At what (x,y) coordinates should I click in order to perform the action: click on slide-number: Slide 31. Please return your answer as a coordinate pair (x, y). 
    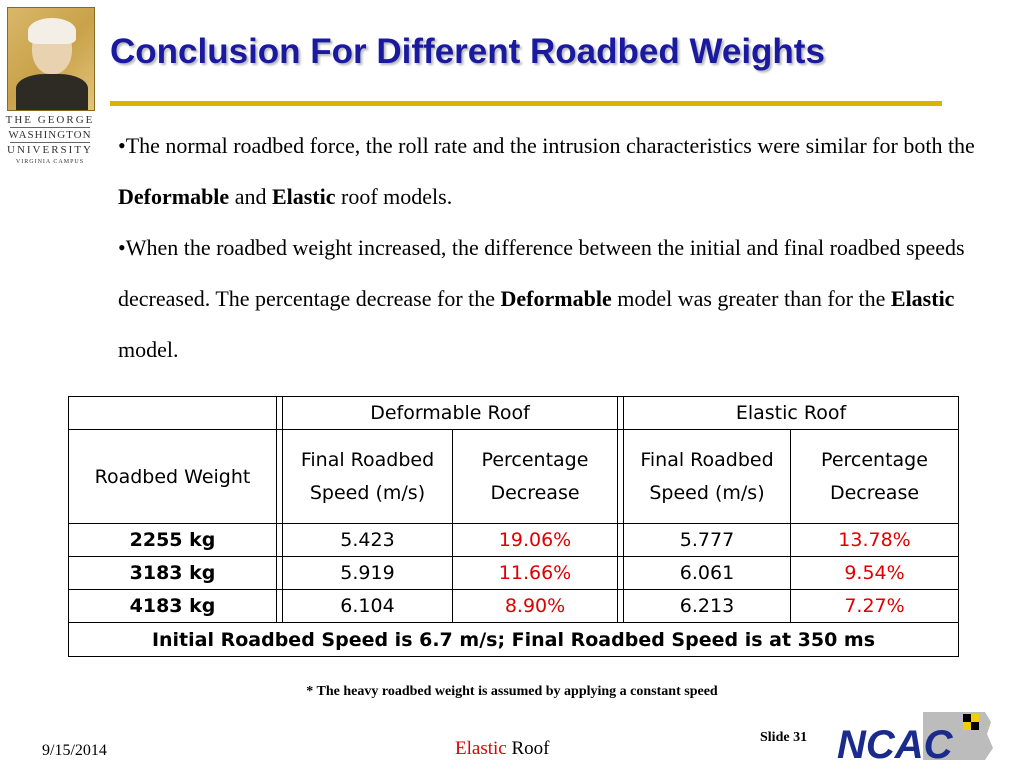
    Looking at the image, I should click on (783, 738).